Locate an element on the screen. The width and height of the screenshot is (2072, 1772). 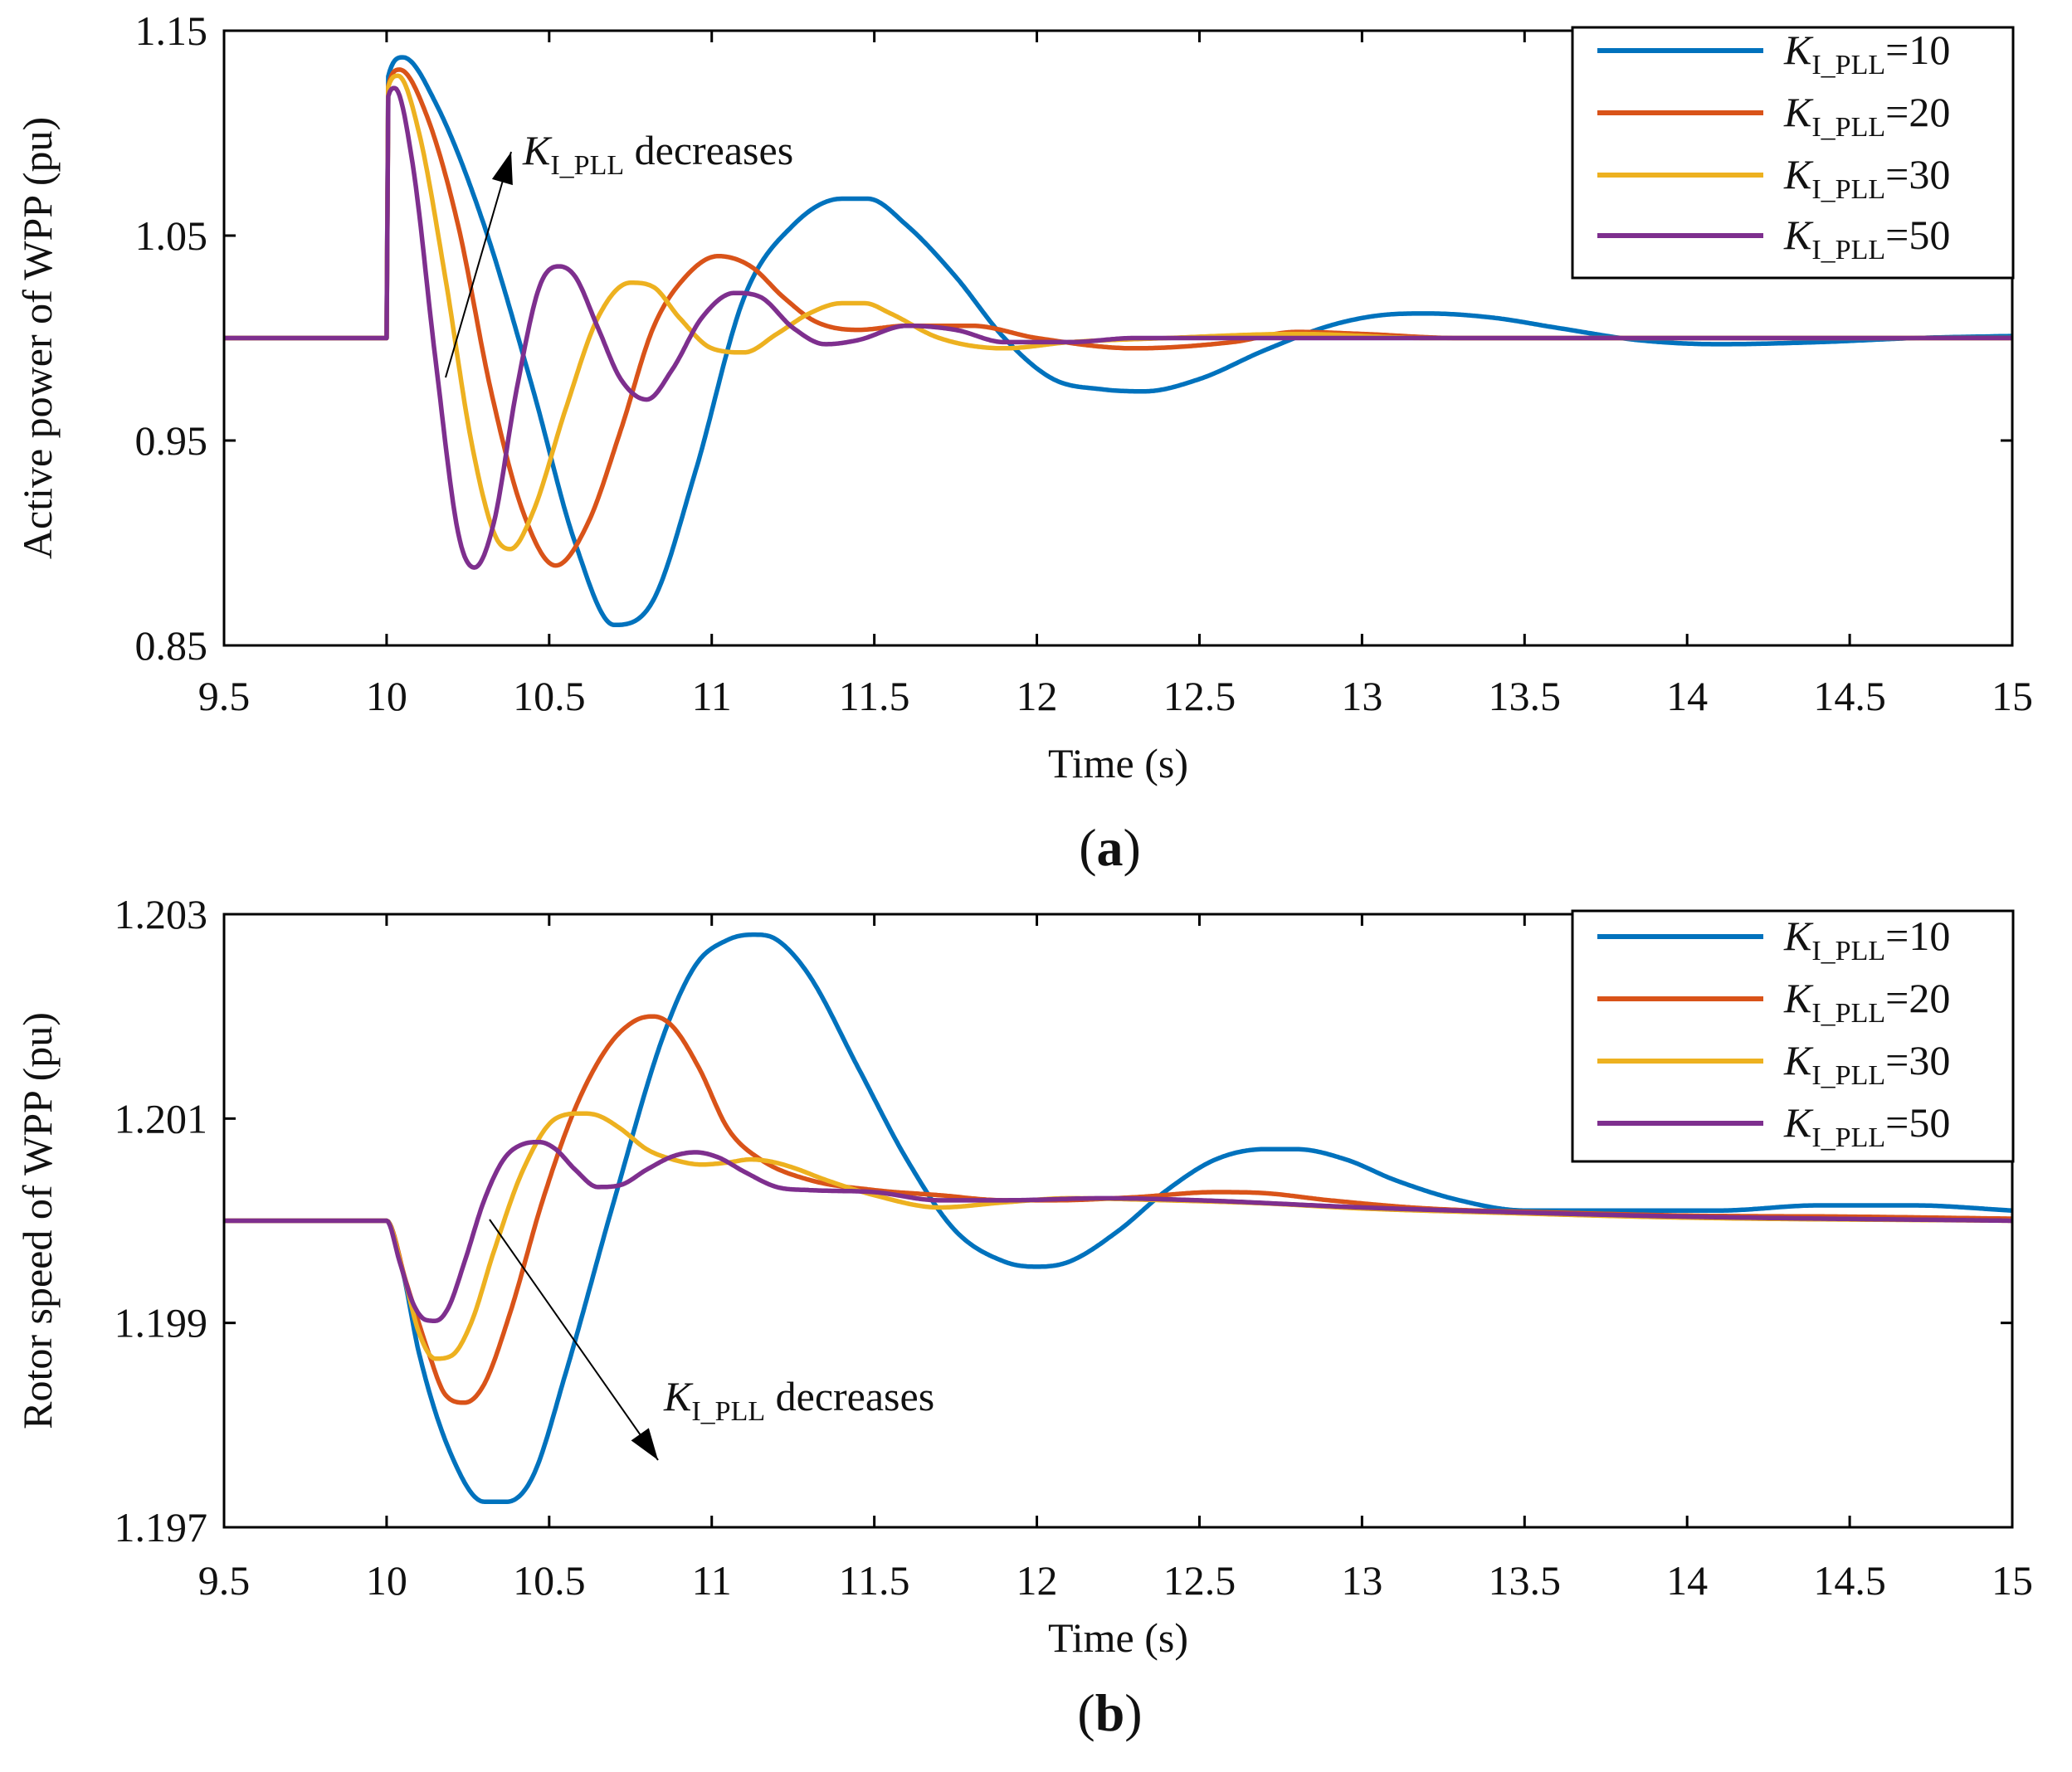
y-tick-label: 1.15 is located at coordinates (171, 31).